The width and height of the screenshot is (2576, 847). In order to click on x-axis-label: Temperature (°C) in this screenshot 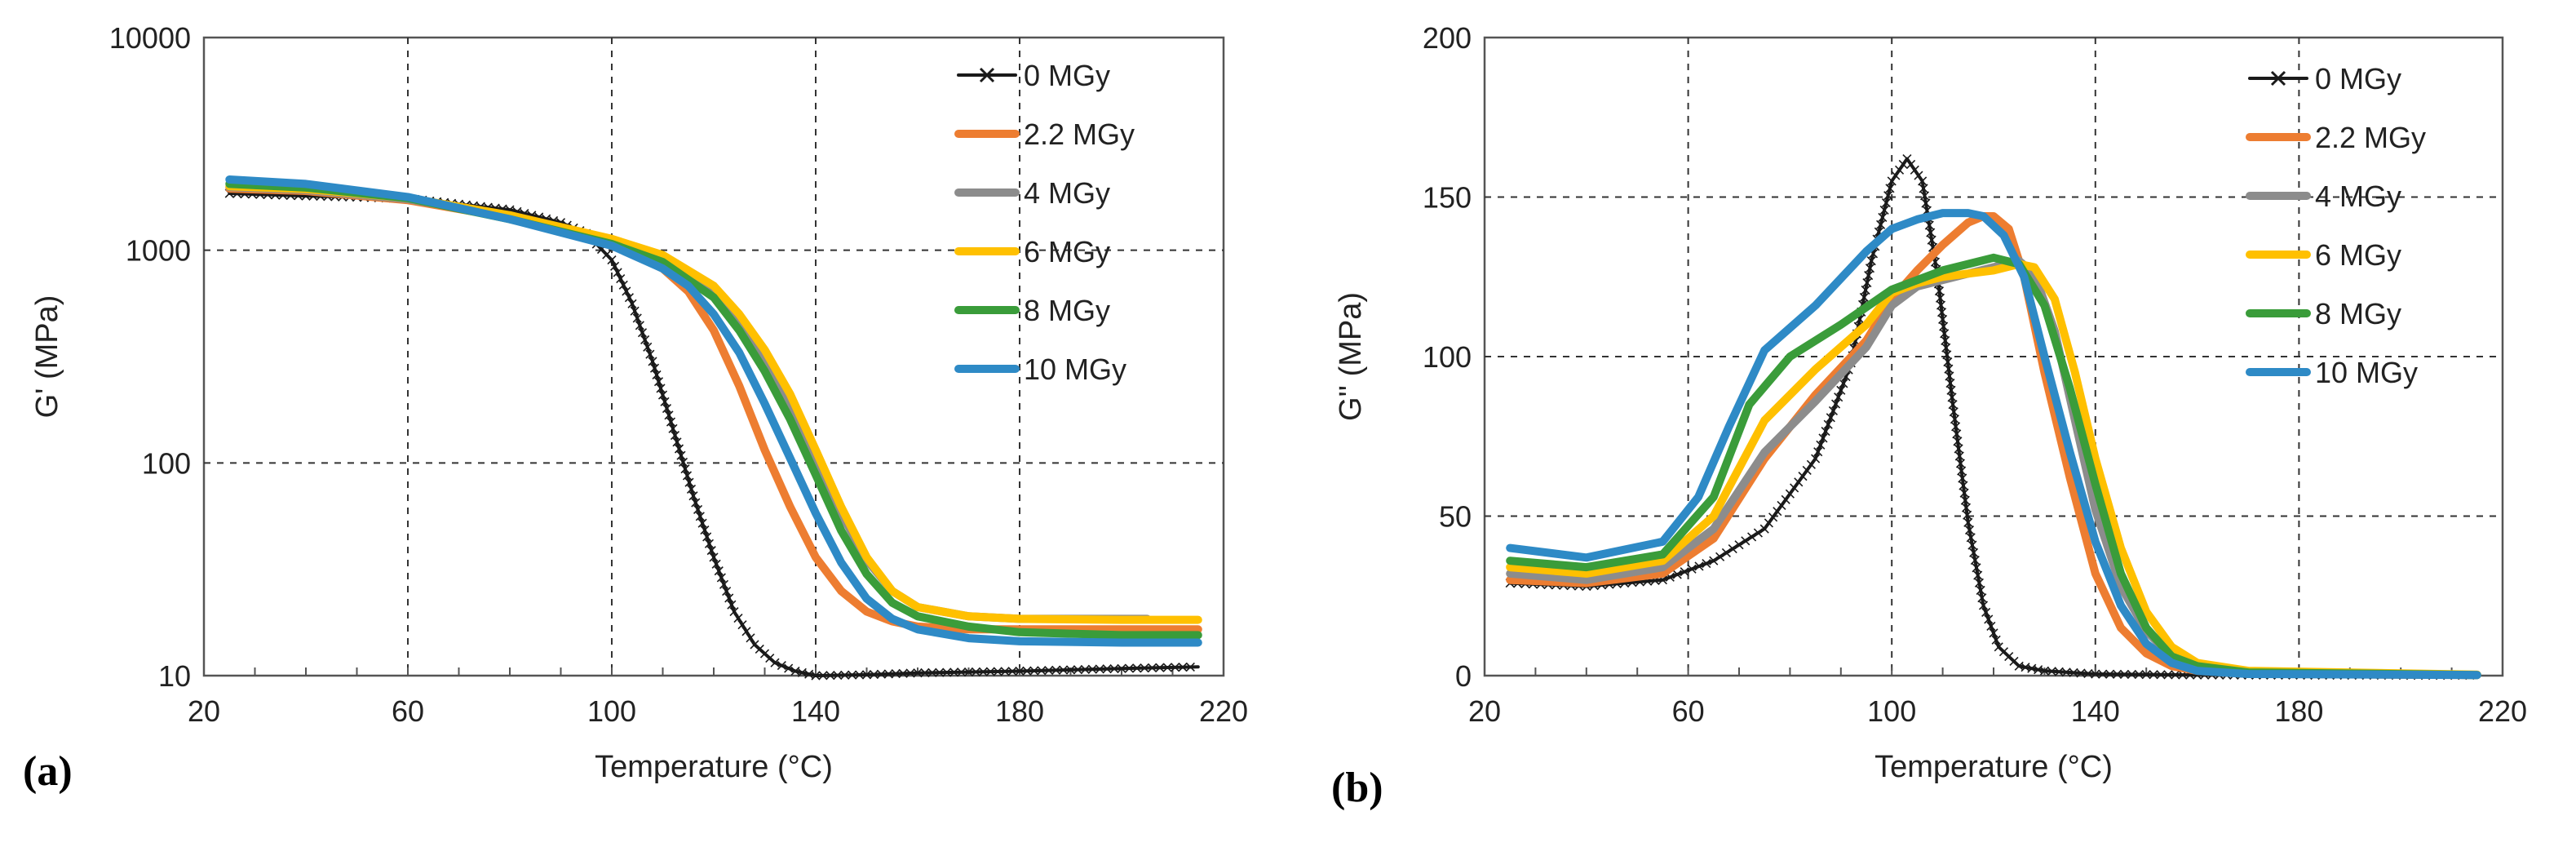, I will do `click(1993, 767)`.